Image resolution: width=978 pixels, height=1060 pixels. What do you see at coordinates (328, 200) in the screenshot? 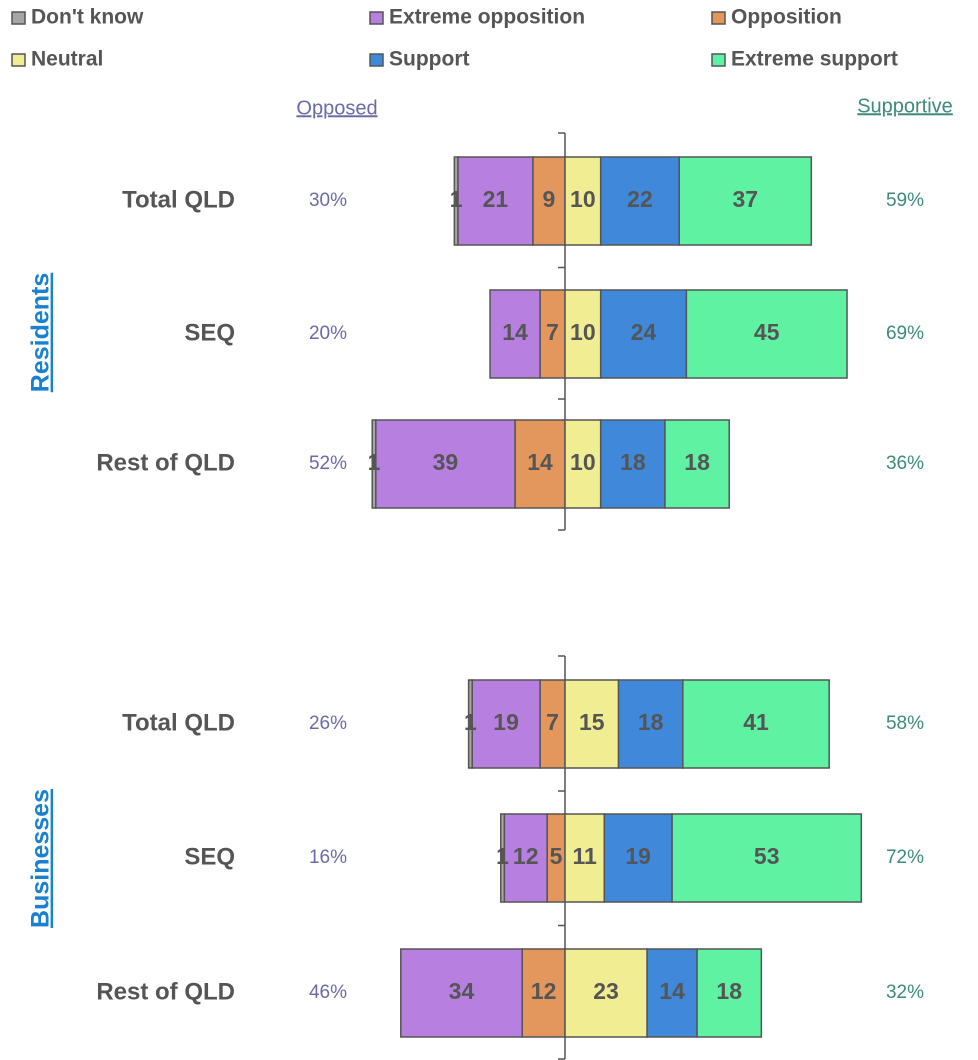
I see `opposed-total: 30%` at bounding box center [328, 200].